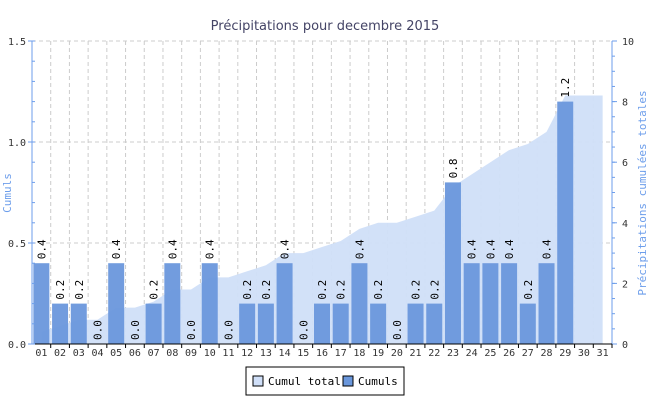 The width and height of the screenshot is (650, 400). I want to click on y-axis-label-right: Précipitations cumulées totales, so click(642, 192).